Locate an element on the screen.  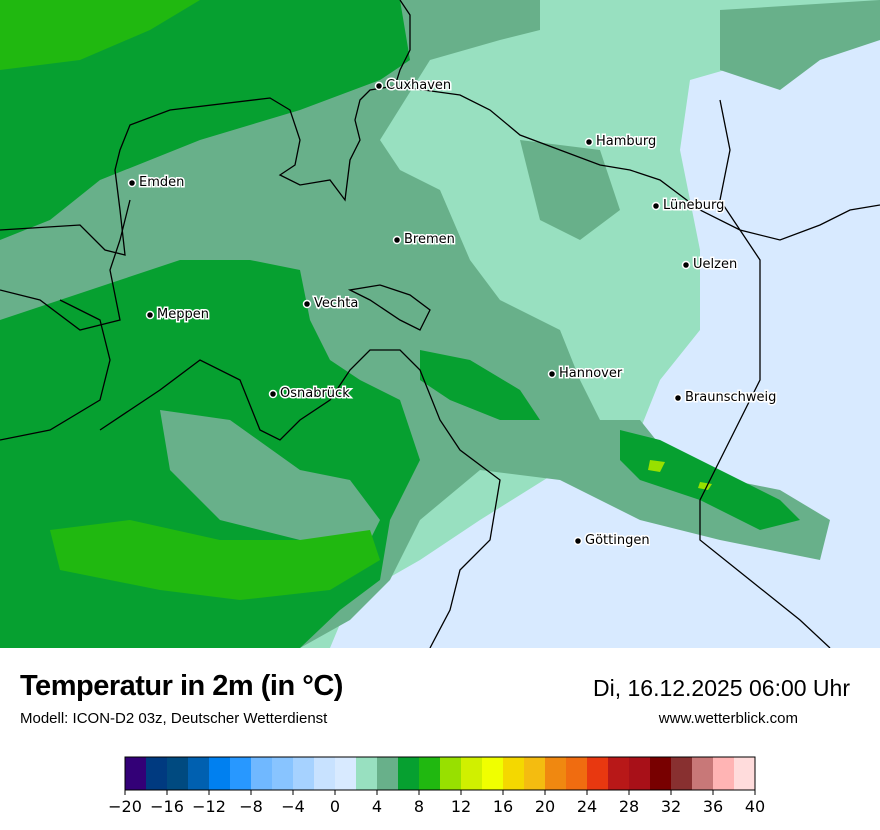
city-hamburg: Hamburg is located at coordinates (621, 142).